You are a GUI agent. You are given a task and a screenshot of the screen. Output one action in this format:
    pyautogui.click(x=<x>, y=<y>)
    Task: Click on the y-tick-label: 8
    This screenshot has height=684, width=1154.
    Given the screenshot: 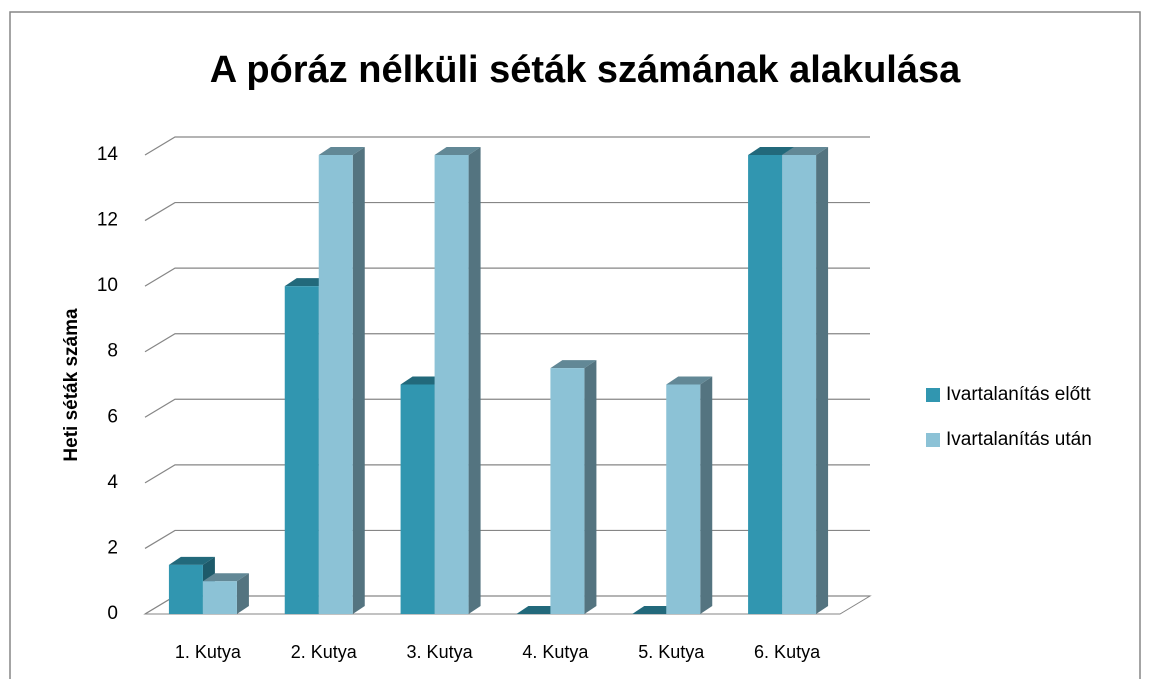 What is the action you would take?
    pyautogui.click(x=112, y=351)
    